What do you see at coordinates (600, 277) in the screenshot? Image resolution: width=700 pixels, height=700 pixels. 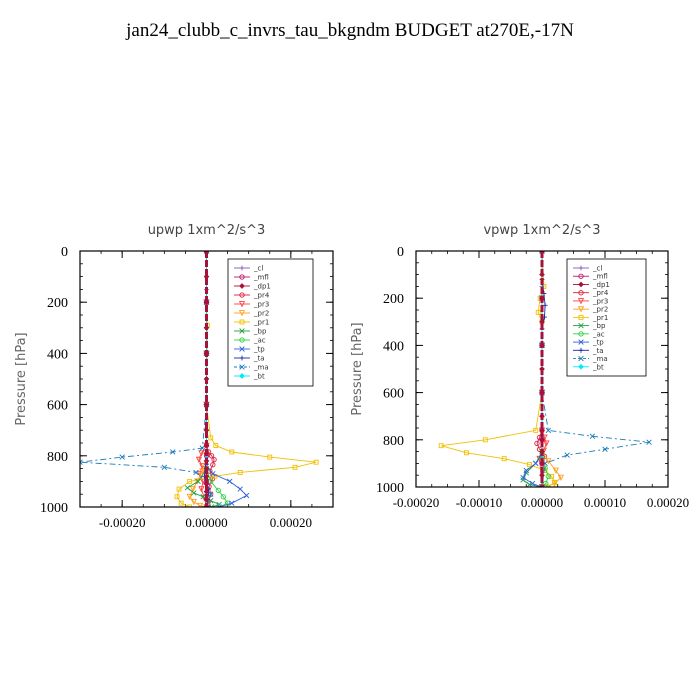 I see `legend-label-mfl: _mfl` at bounding box center [600, 277].